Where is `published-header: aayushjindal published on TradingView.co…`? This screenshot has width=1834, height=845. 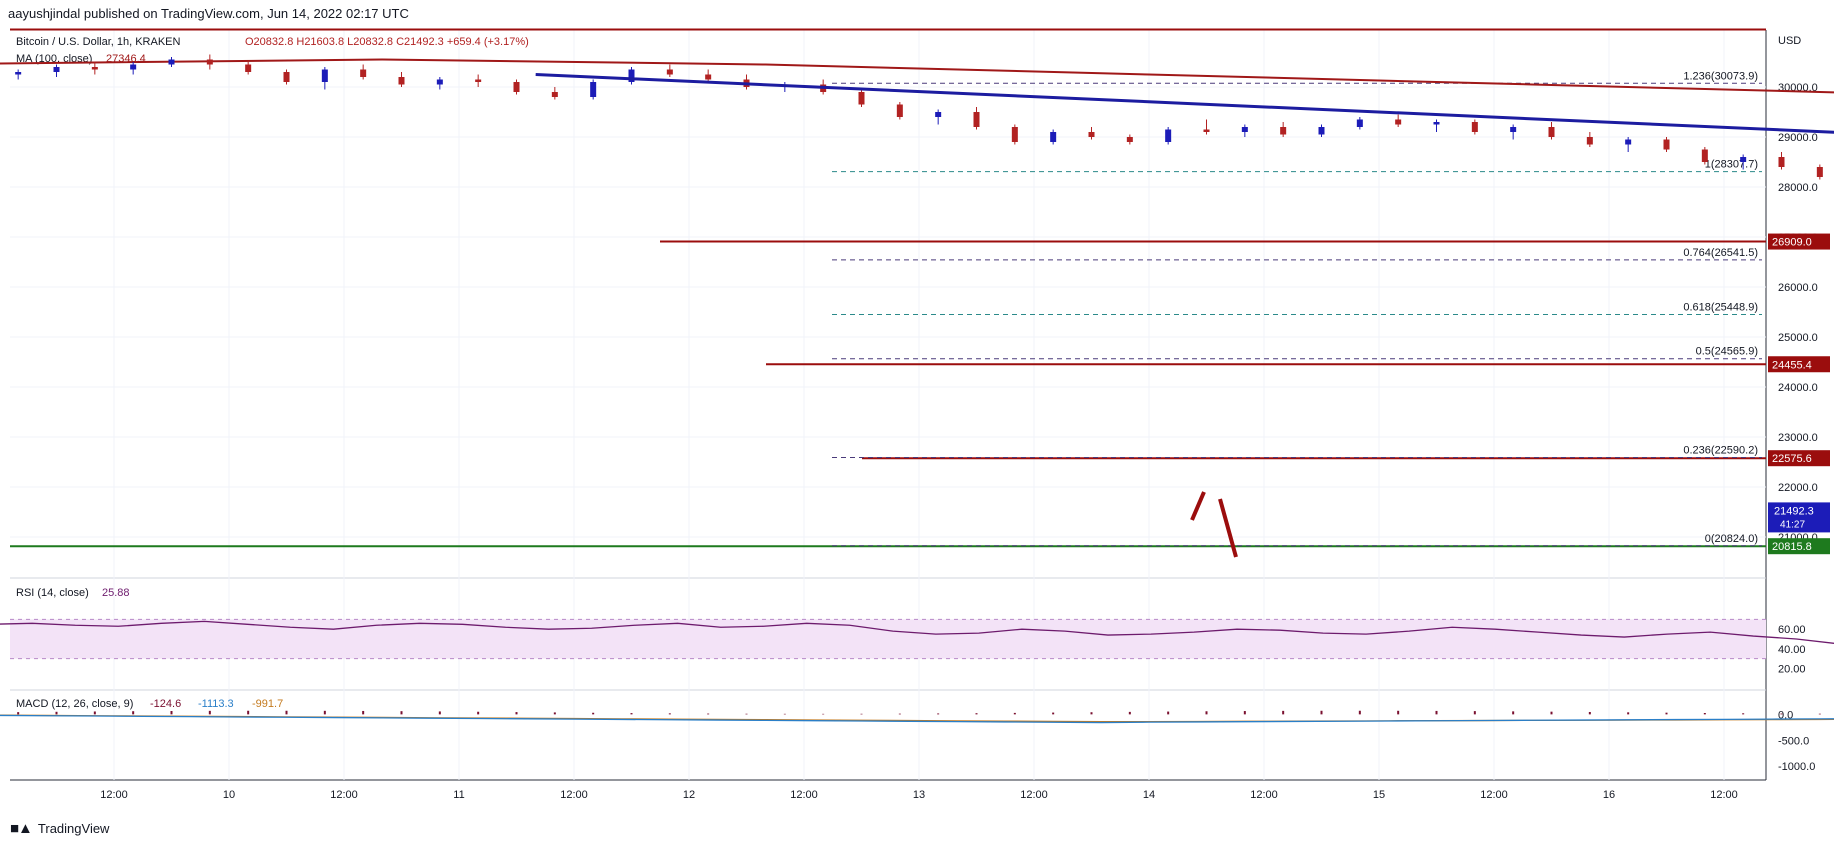 published-header: aayushjindal published on TradingView.co… is located at coordinates (208, 13).